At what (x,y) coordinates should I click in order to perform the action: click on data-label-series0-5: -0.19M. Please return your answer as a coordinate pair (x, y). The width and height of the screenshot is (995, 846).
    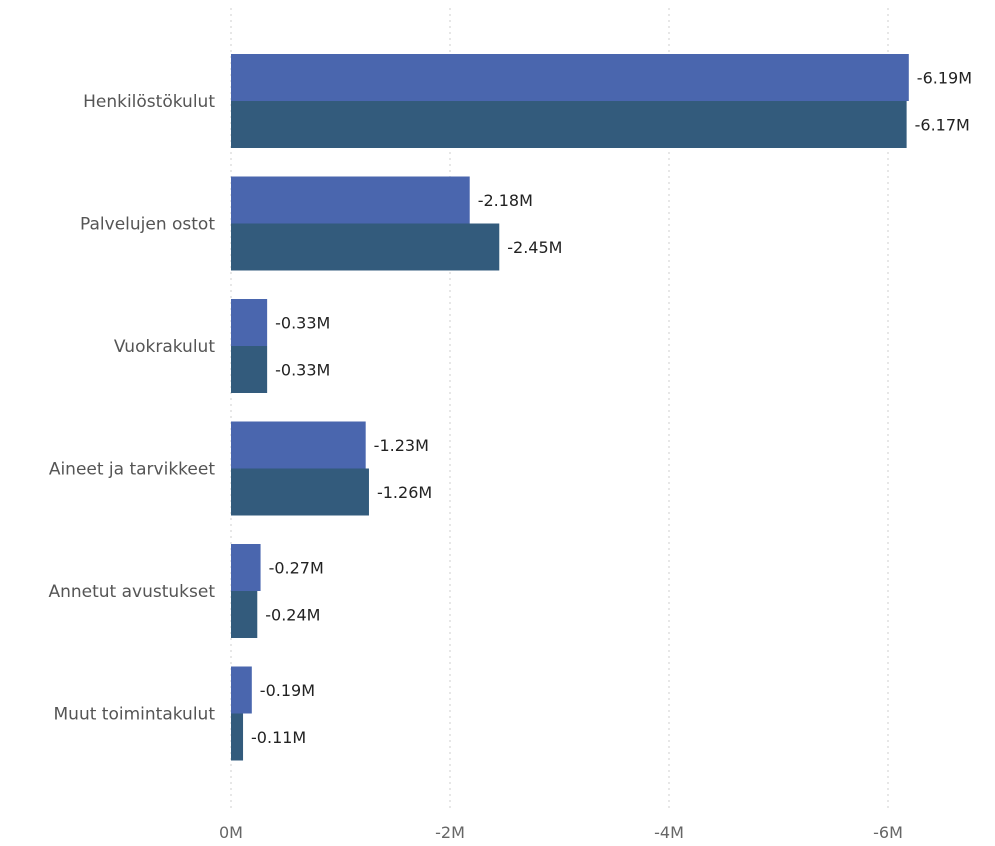
    Looking at the image, I should click on (287, 690).